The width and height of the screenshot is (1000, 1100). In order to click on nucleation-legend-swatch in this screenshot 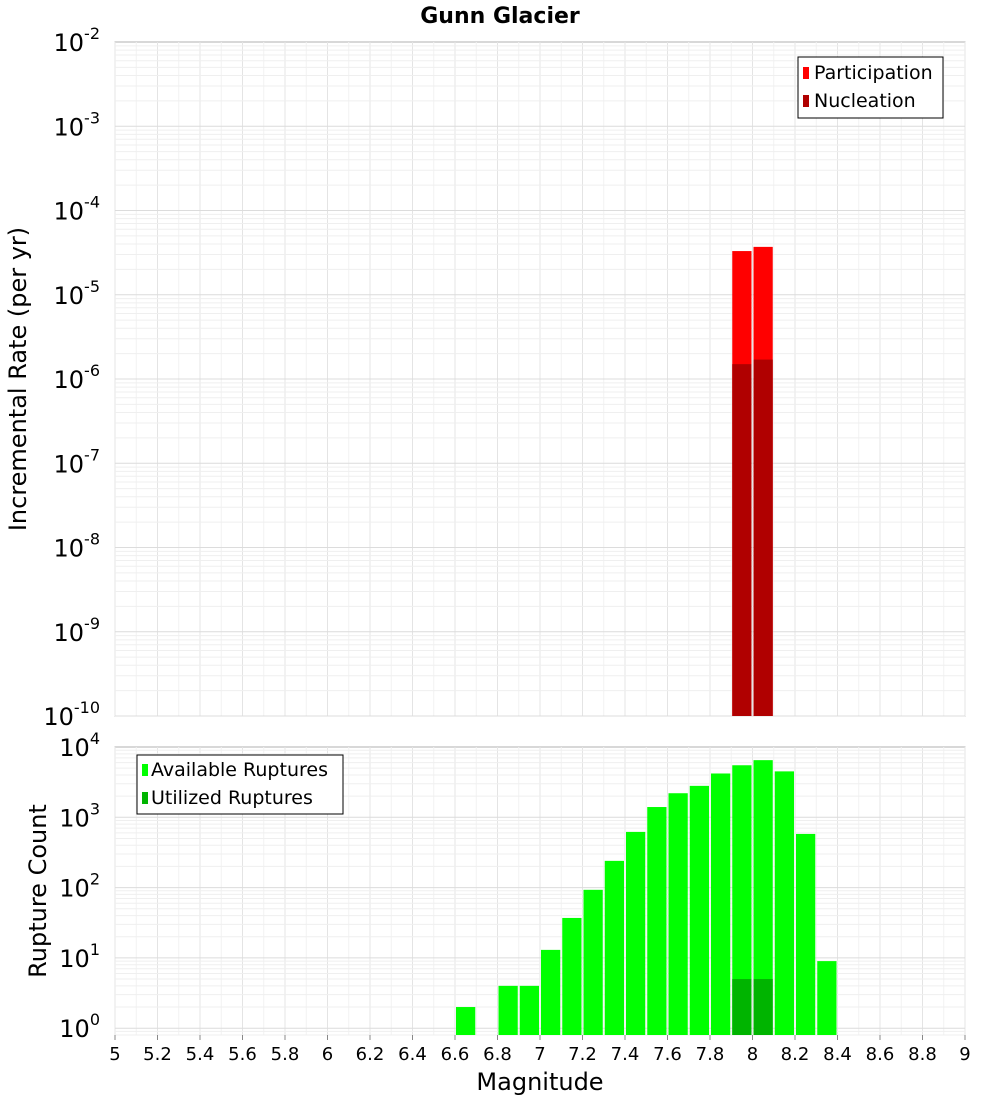, I will do `click(806, 101)`.